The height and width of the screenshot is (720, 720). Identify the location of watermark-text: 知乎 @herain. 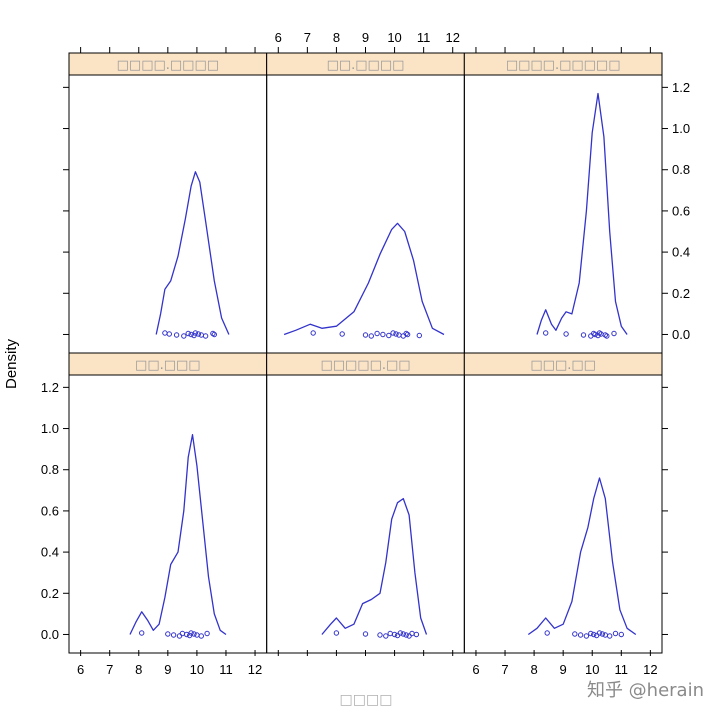
(645, 690).